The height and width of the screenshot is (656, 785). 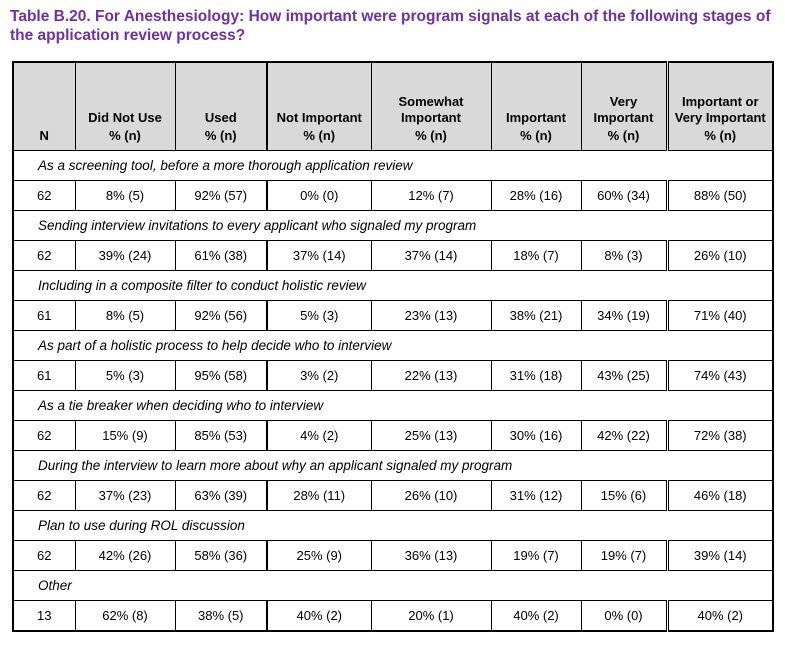 What do you see at coordinates (221, 106) in the screenshot?
I see `header-cell-used: Used % (n)` at bounding box center [221, 106].